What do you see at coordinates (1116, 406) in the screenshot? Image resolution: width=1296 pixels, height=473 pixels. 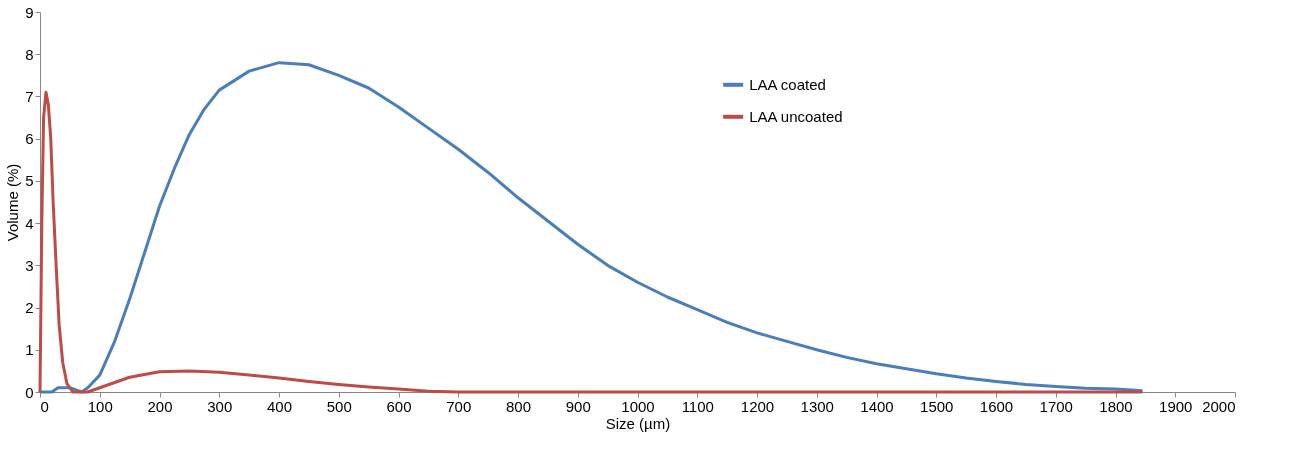 I see `x-tick-label: 1800` at bounding box center [1116, 406].